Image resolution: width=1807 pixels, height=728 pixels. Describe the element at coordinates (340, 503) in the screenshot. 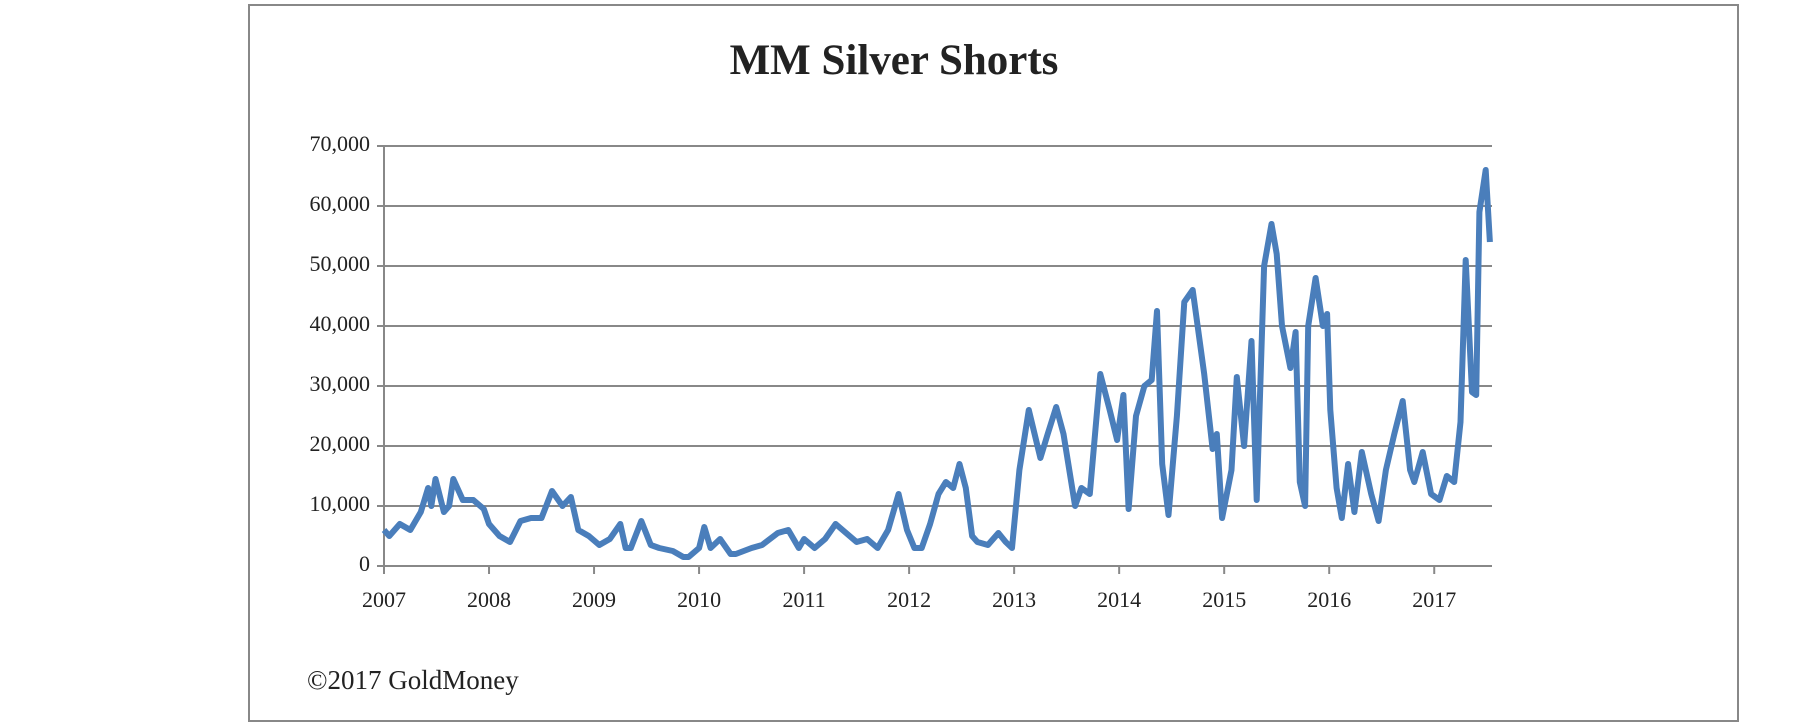

I see `y-tick-label: 10,000` at that location.